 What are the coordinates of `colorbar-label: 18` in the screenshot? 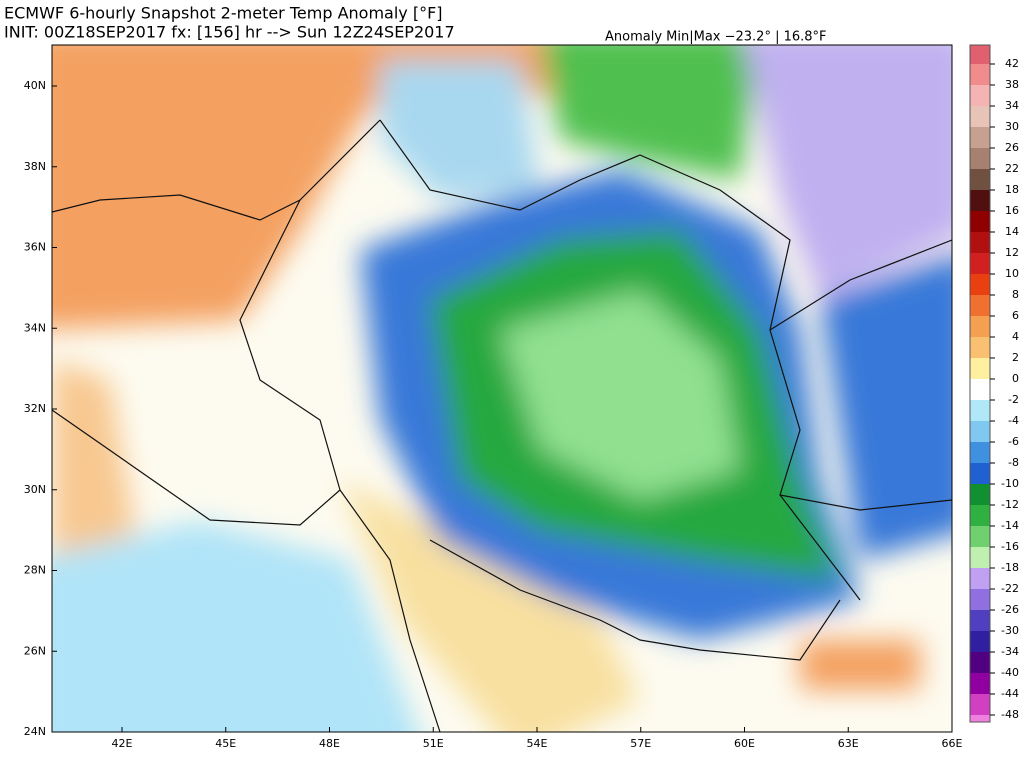 It's located at (1012, 189).